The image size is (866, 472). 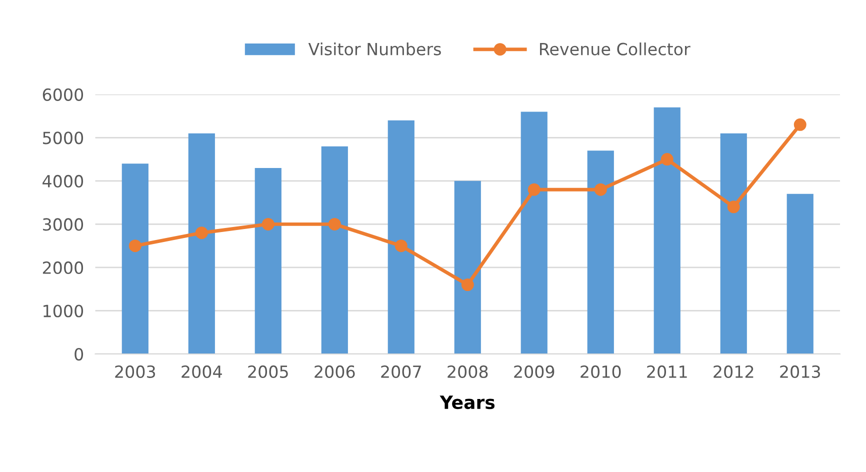 What do you see at coordinates (79, 354) in the screenshot?
I see `y-tick-label: 0` at bounding box center [79, 354].